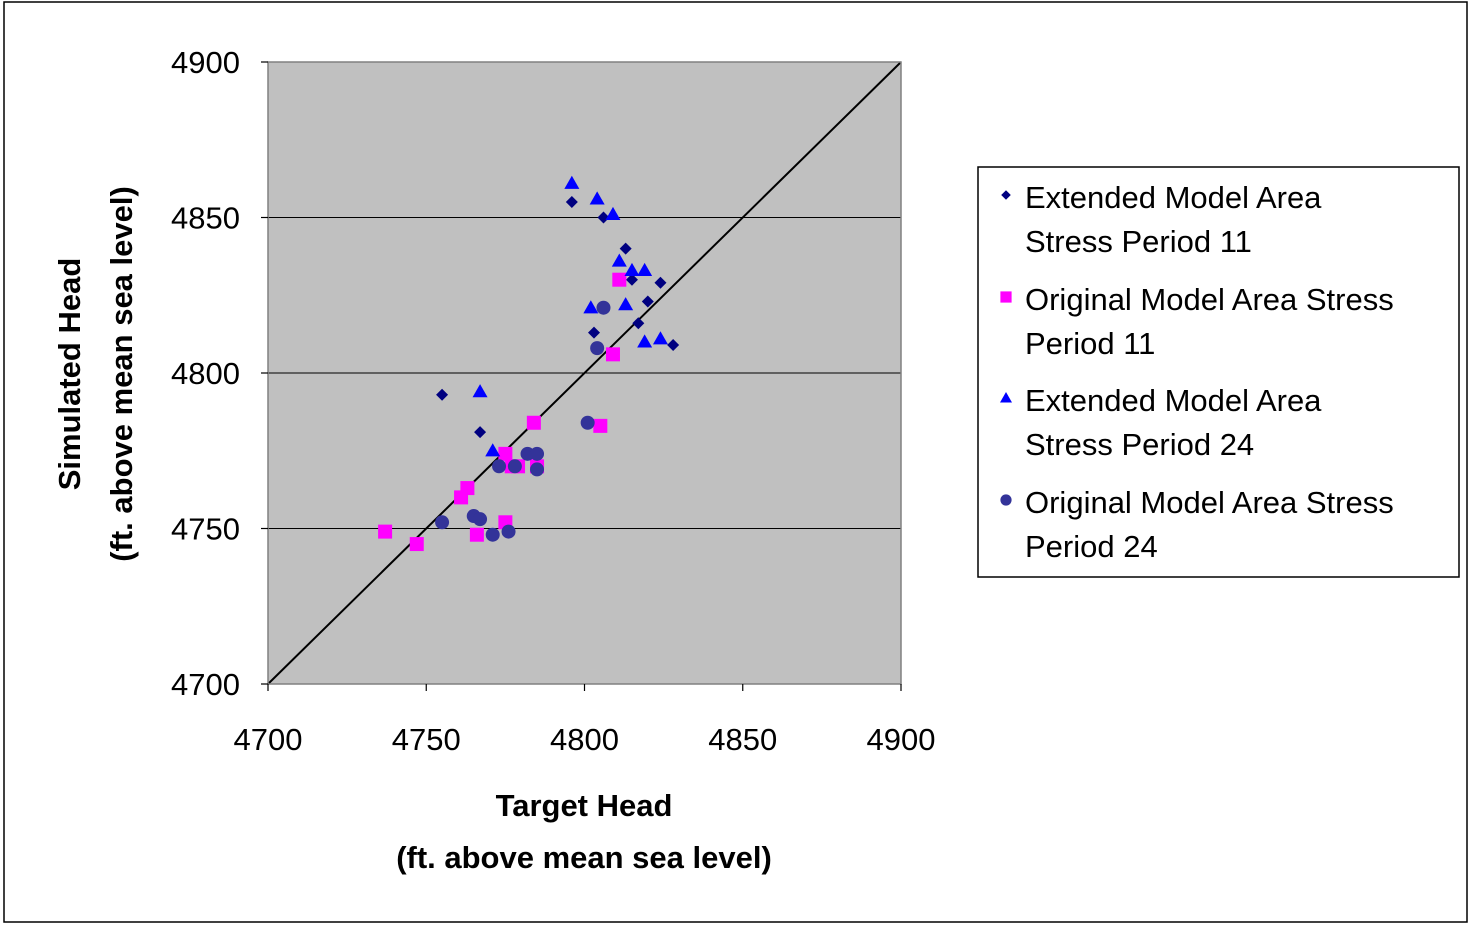 The image size is (1469, 926). Describe the element at coordinates (1091, 546) in the screenshot. I see `legend-label-3-line2: Period 24` at that location.